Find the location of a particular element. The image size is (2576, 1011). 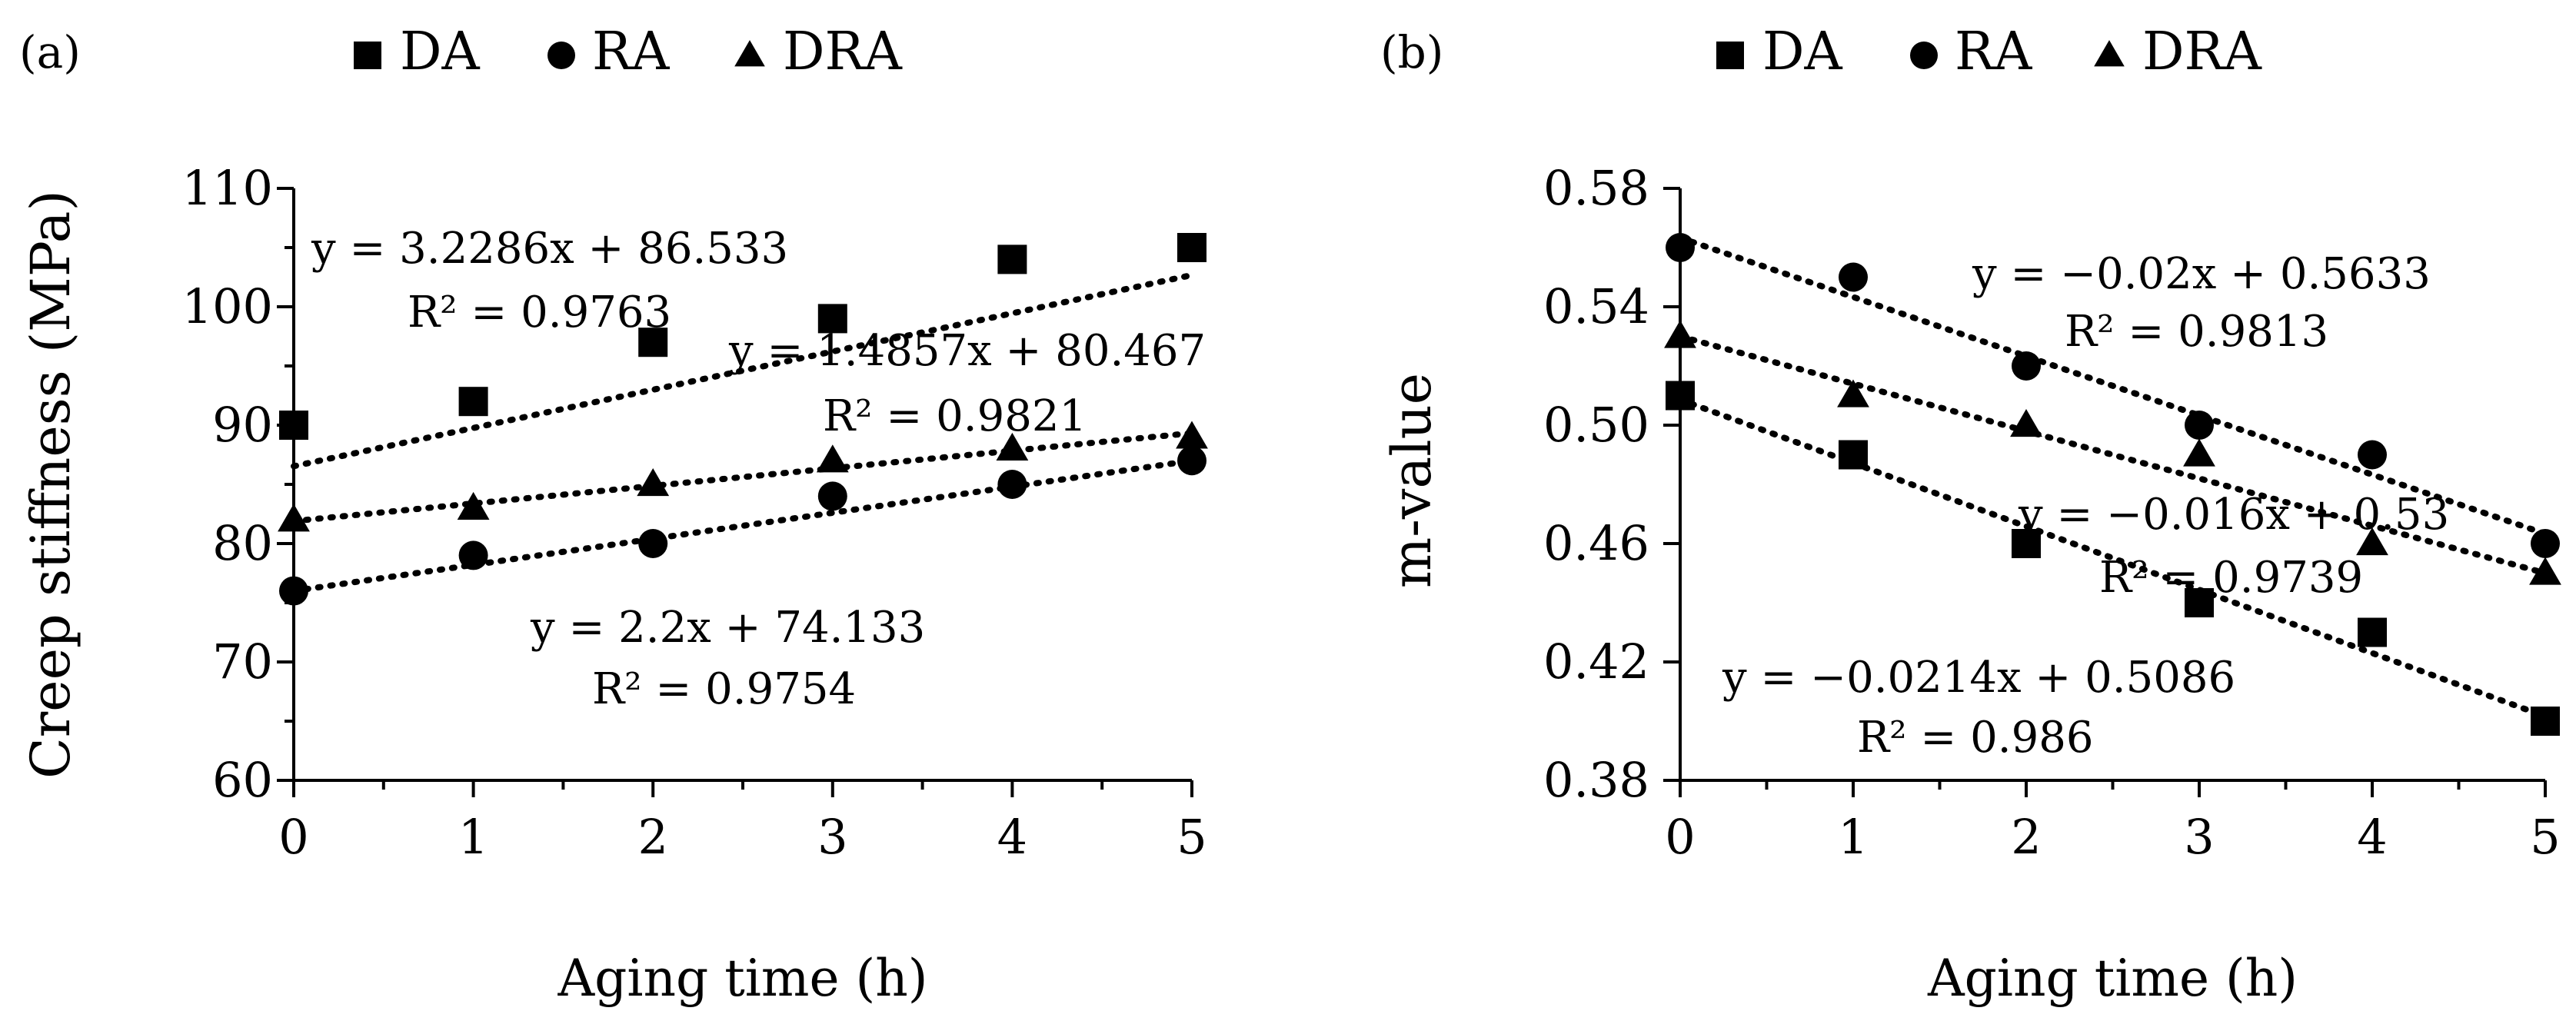

panel-label: (a) is located at coordinates (50, 52).